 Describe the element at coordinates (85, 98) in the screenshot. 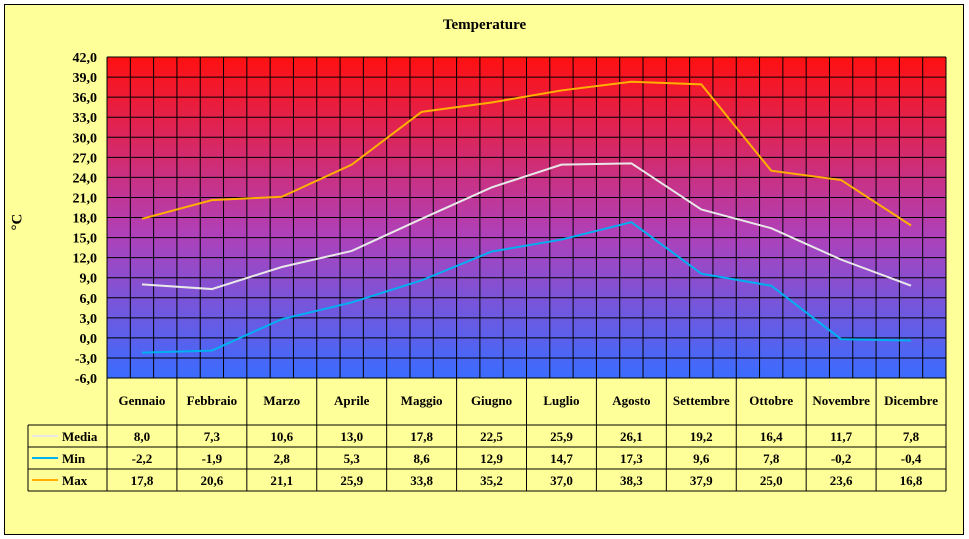

I see `y-tick-label: 36,0` at that location.